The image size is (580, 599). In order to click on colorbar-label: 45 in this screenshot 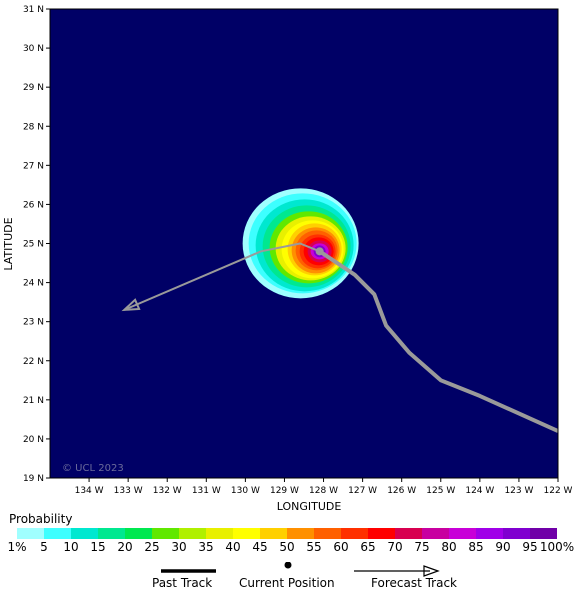, I will do `click(260, 547)`.